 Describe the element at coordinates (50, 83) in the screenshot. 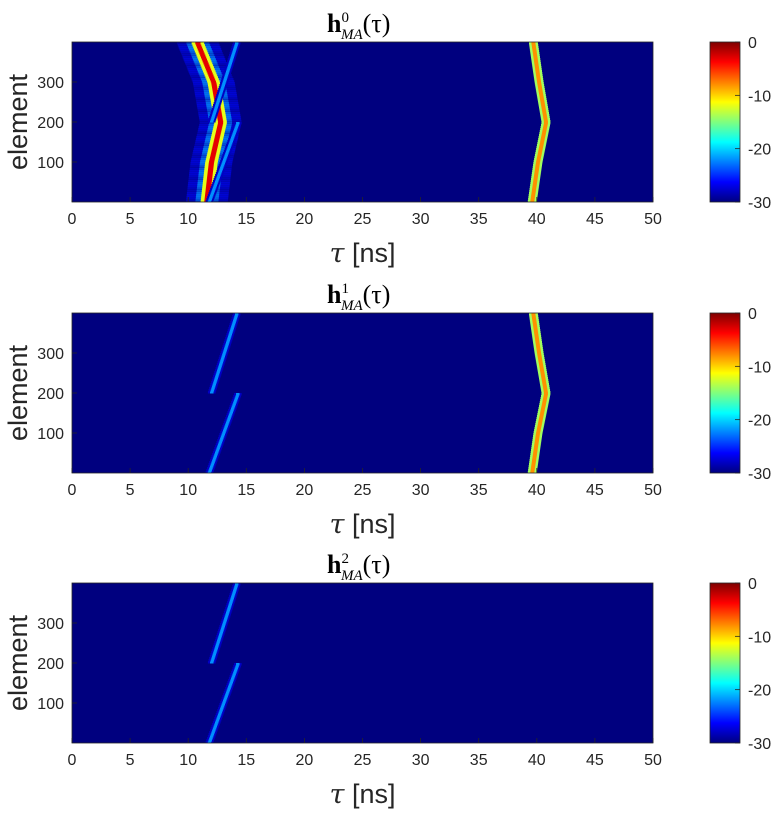

I see `y-tick-label: 300` at that location.